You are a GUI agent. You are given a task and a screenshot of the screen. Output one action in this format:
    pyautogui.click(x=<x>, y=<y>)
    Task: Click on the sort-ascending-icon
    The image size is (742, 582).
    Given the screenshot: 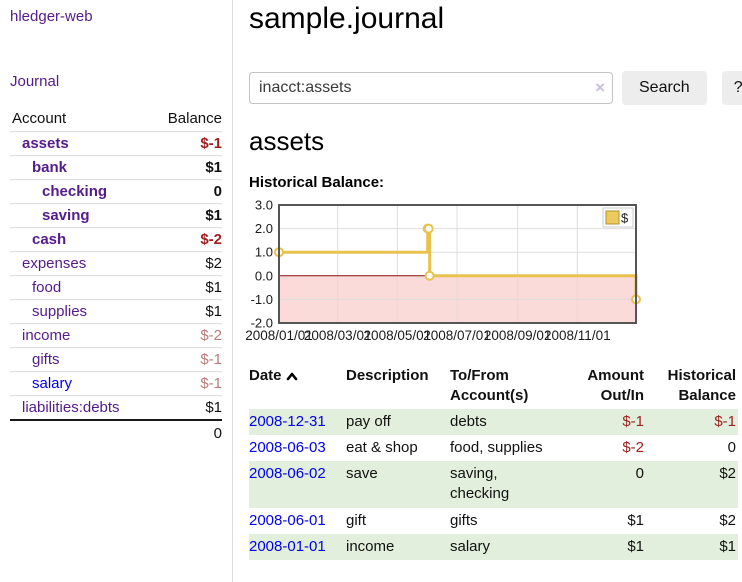 What is the action you would take?
    pyautogui.click(x=291, y=376)
    